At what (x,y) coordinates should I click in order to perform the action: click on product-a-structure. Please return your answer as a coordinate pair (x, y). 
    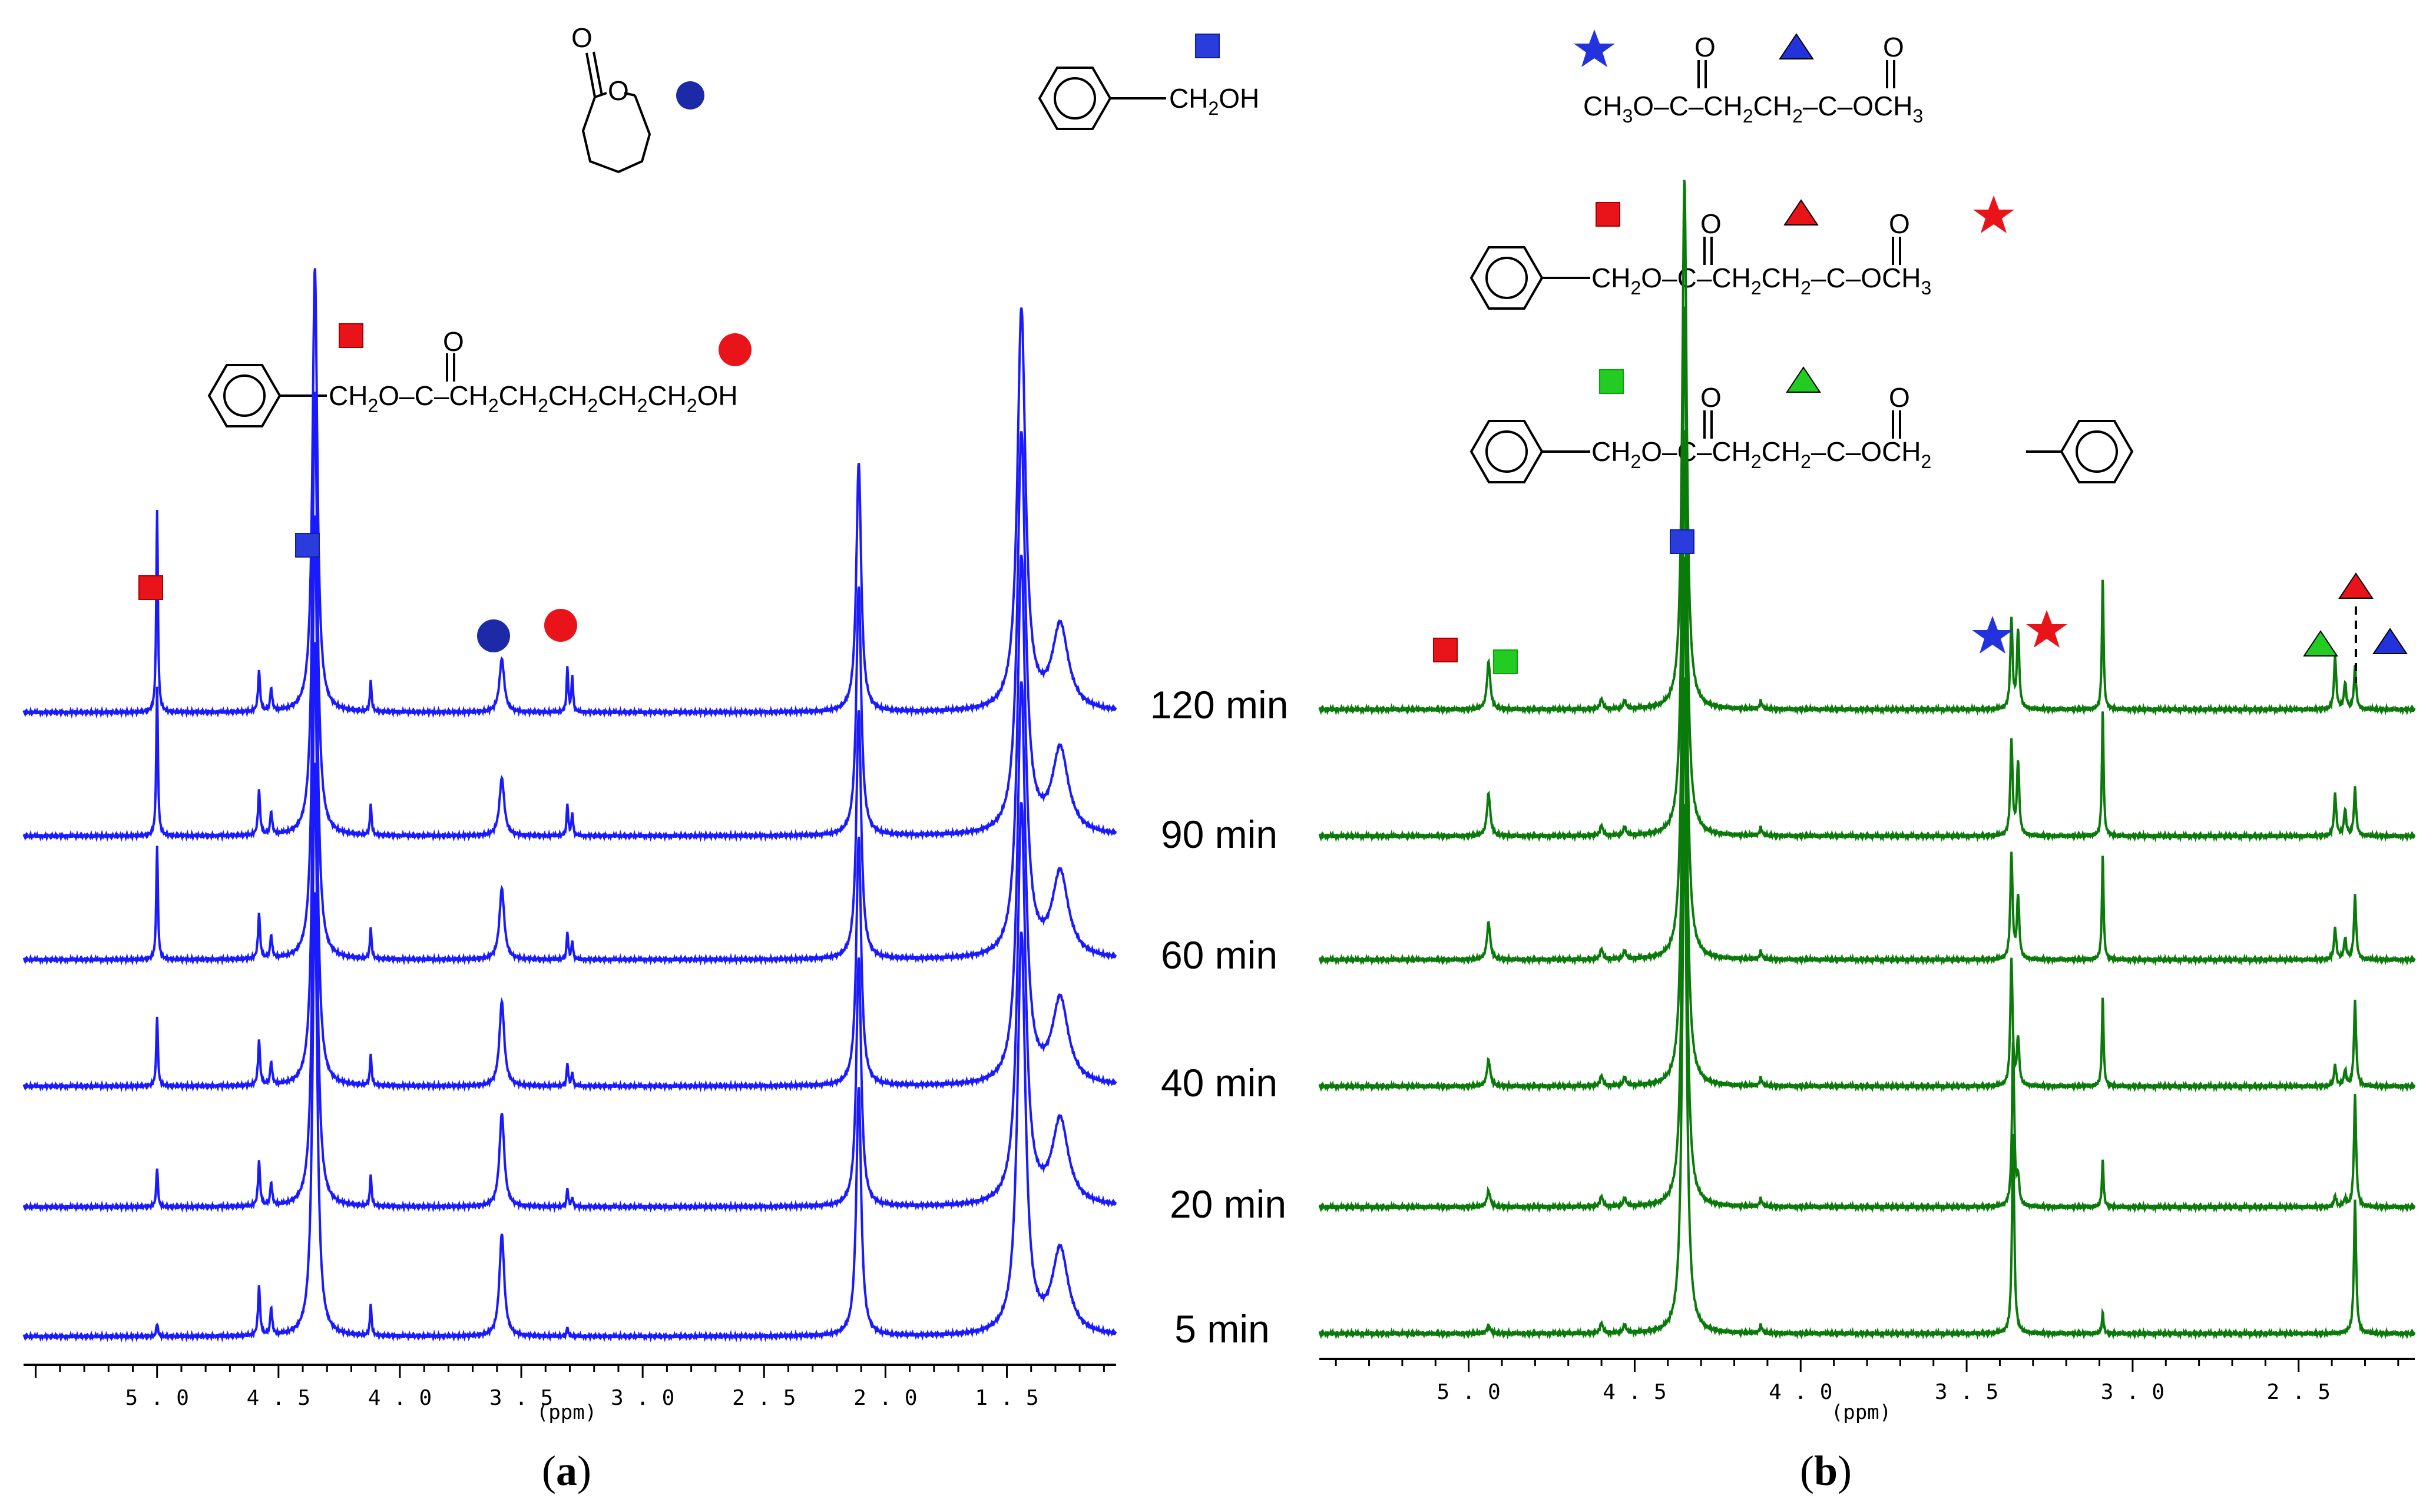
    Looking at the image, I should click on (331, 390).